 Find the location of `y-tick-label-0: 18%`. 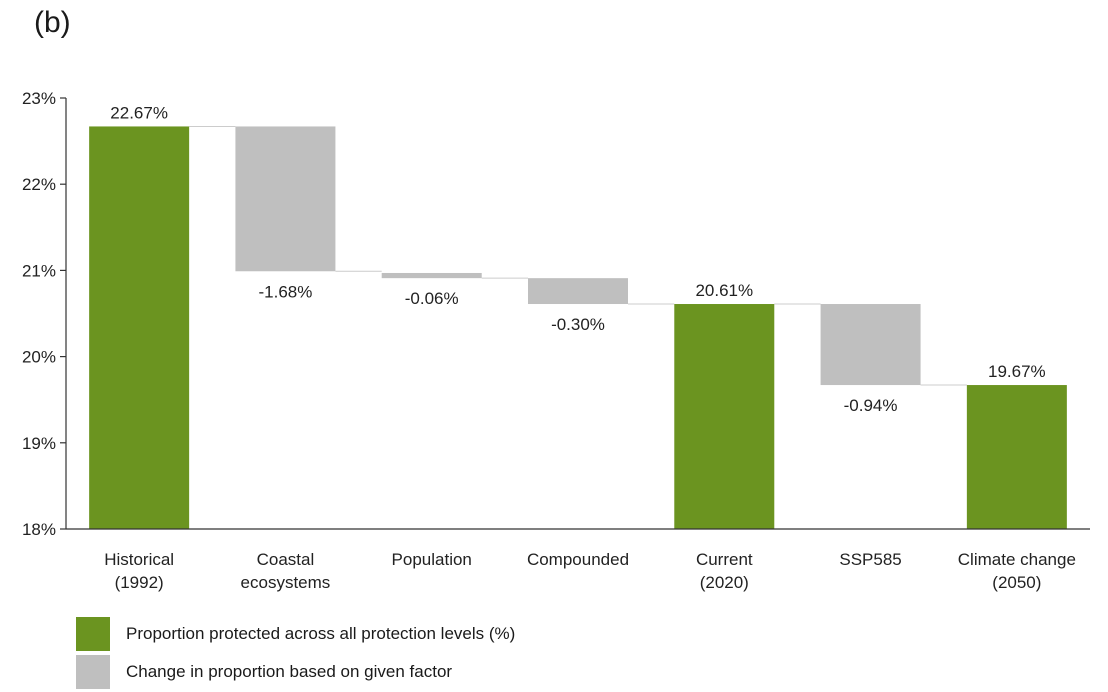

y-tick-label-0: 18% is located at coordinates (39, 529).